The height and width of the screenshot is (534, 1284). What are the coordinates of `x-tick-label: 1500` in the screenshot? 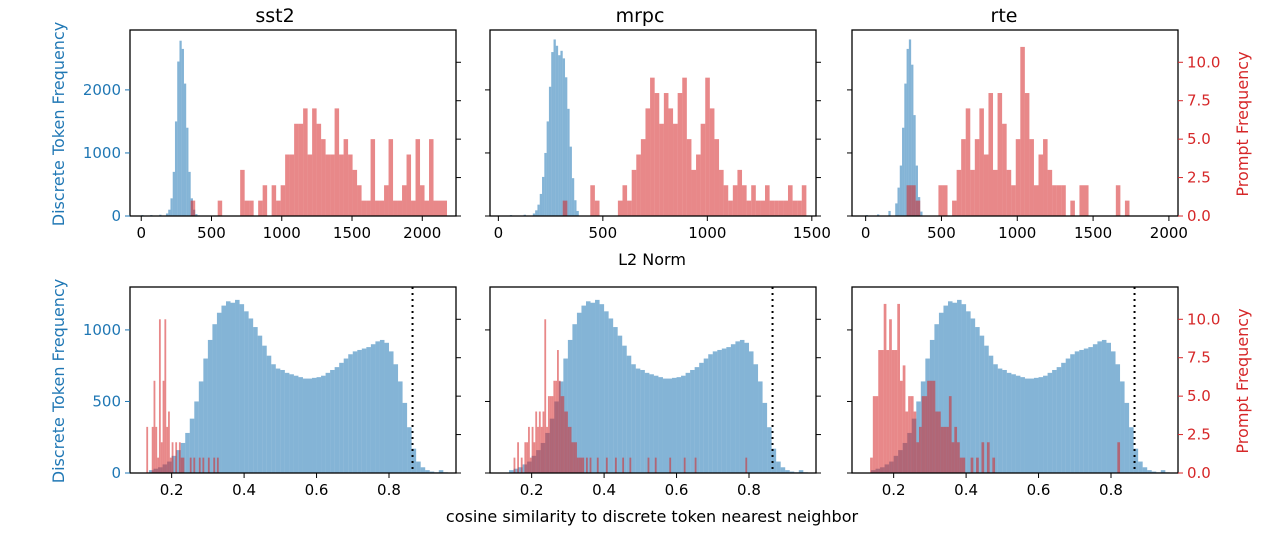 It's located at (352, 233).